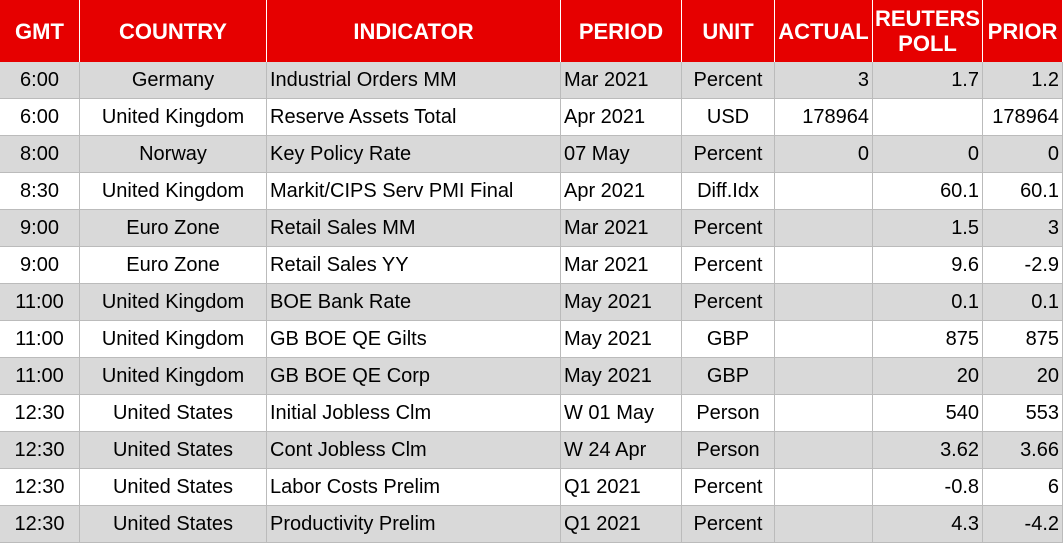 This screenshot has height=543, width=1063. Describe the element at coordinates (414, 339) in the screenshot. I see `indicator-cell: GB BOE QE Gilts` at that location.